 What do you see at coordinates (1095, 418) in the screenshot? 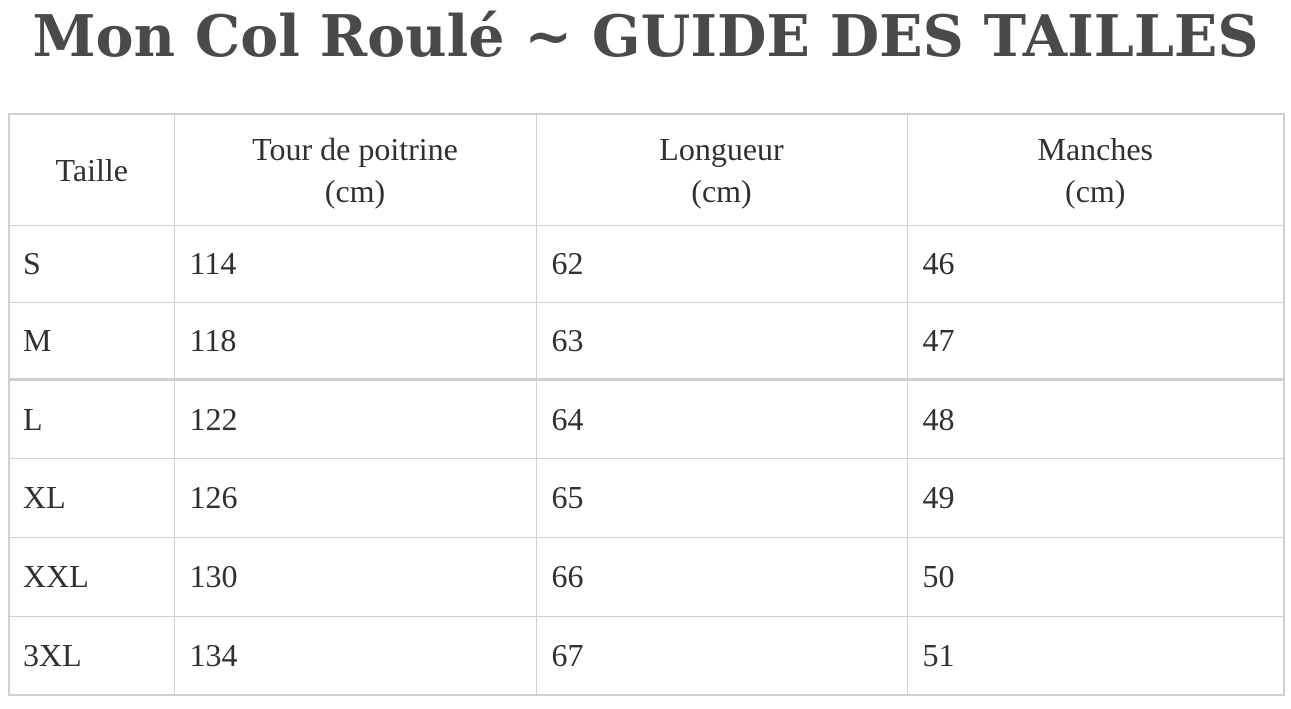
I see `sleeve-cell: 48` at bounding box center [1095, 418].